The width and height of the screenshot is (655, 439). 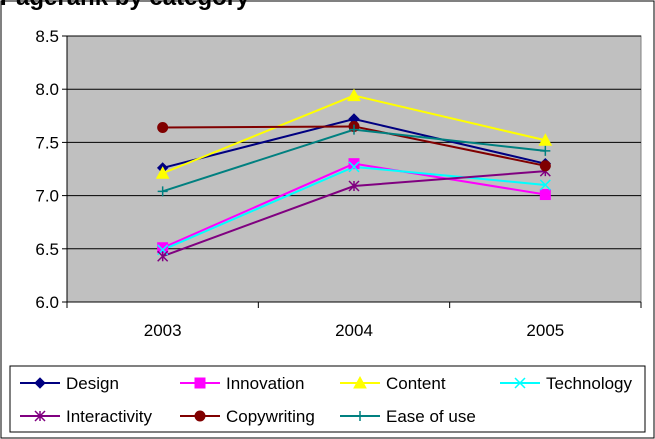 I want to click on legend-label: Ease of use, so click(x=431, y=416).